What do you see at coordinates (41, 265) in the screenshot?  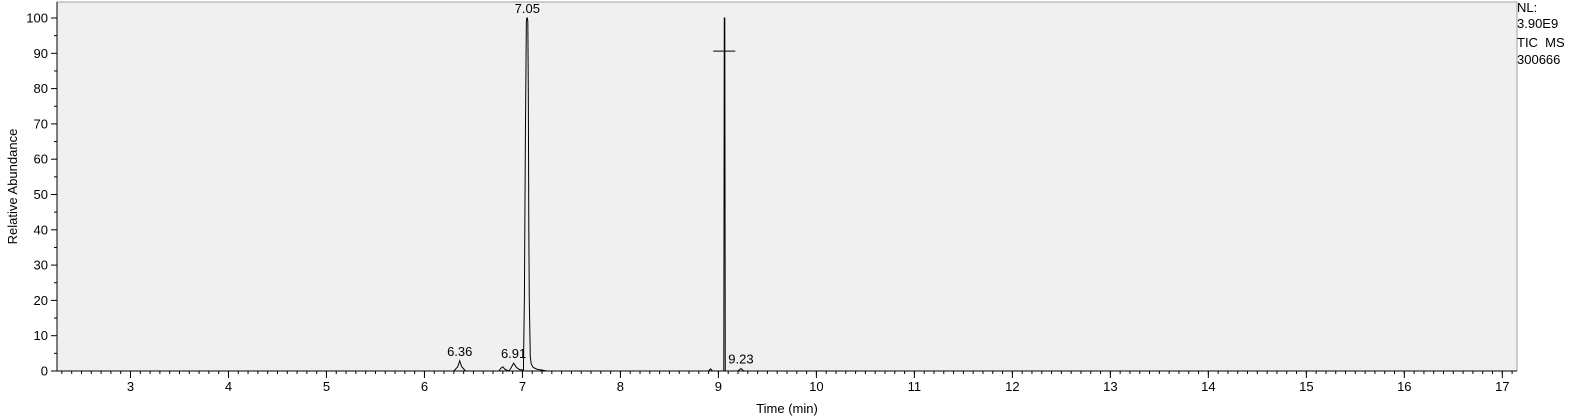 I see `y-tick-label: 30` at bounding box center [41, 265].